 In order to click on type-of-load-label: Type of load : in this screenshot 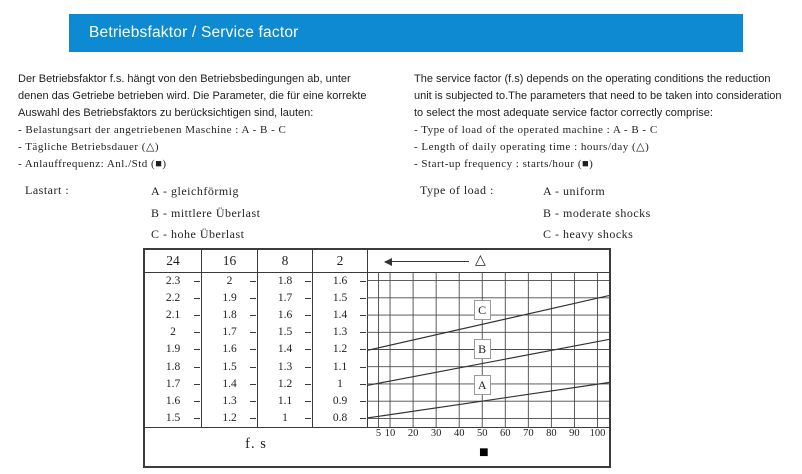, I will do `click(457, 190)`.